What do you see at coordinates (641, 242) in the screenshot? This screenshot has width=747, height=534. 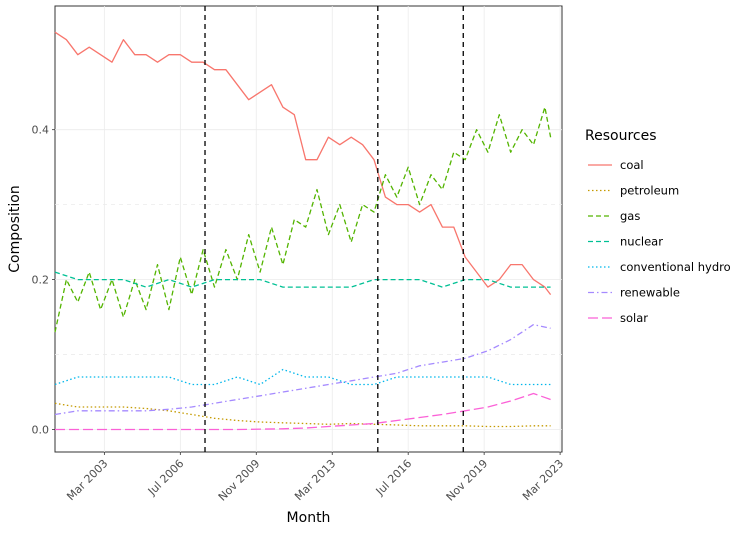 I see `legend-label-nuclear: nuclear` at bounding box center [641, 242].